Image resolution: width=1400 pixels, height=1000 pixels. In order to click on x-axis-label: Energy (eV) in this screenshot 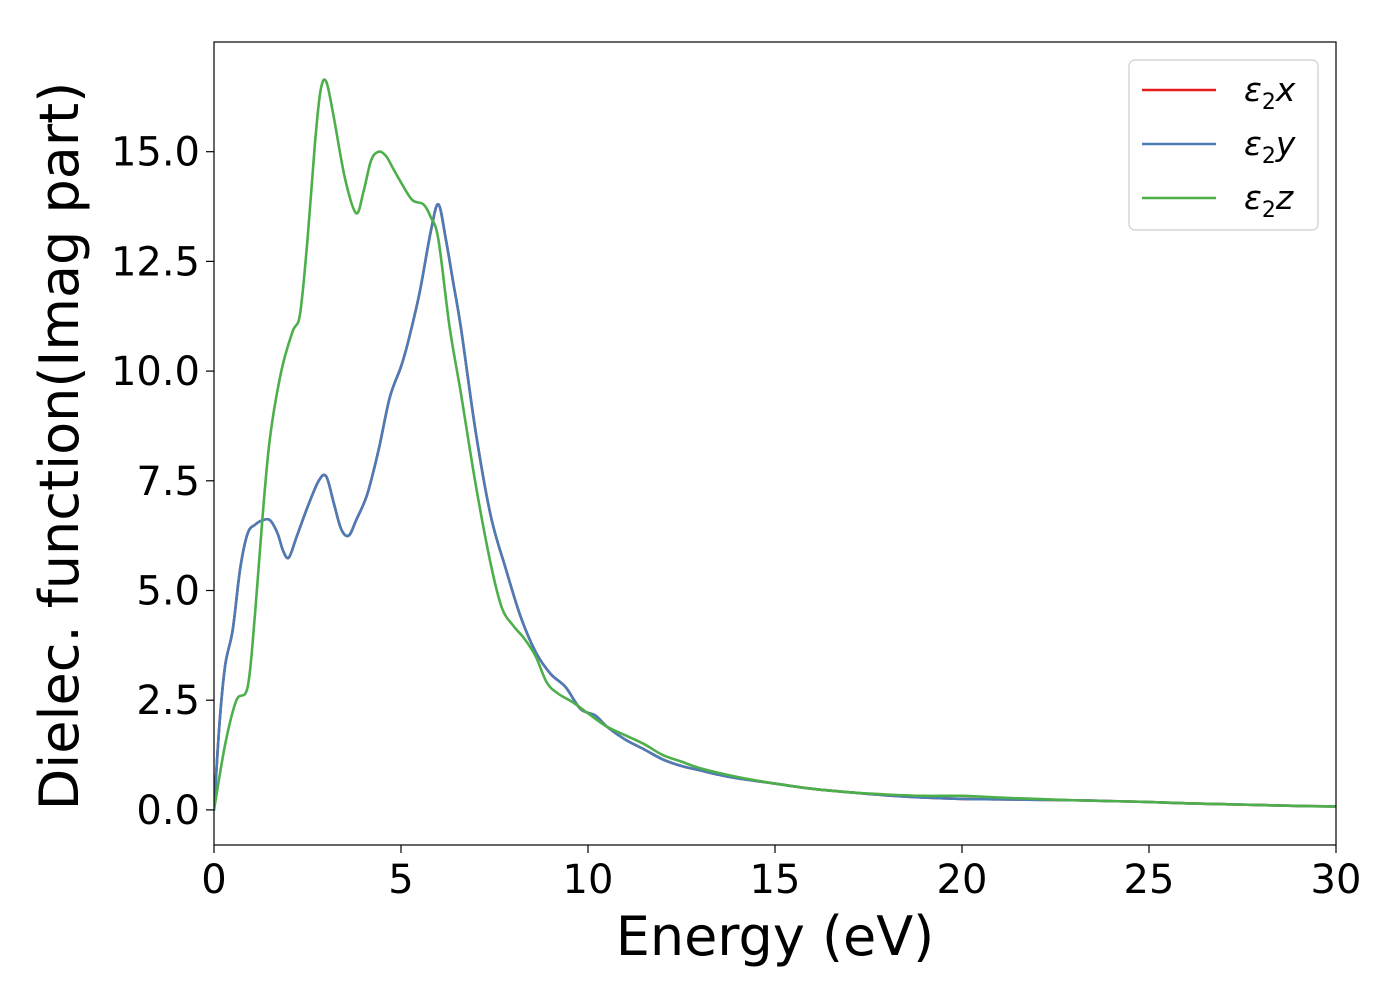, I will do `click(775, 936)`.